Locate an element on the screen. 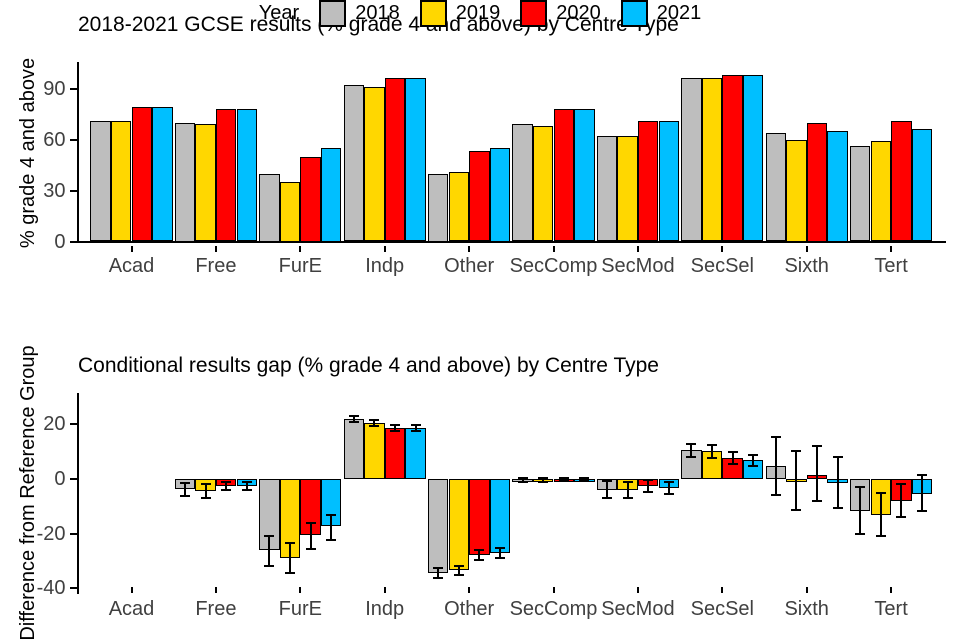 This screenshot has width=960, height=640. errorbar-2021-sixth is located at coordinates (837, 482).